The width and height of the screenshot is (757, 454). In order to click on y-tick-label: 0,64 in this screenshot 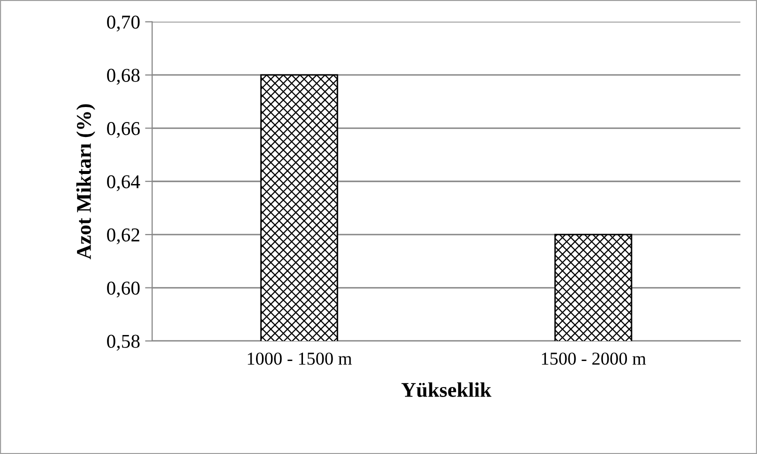, I will do `click(123, 183)`.